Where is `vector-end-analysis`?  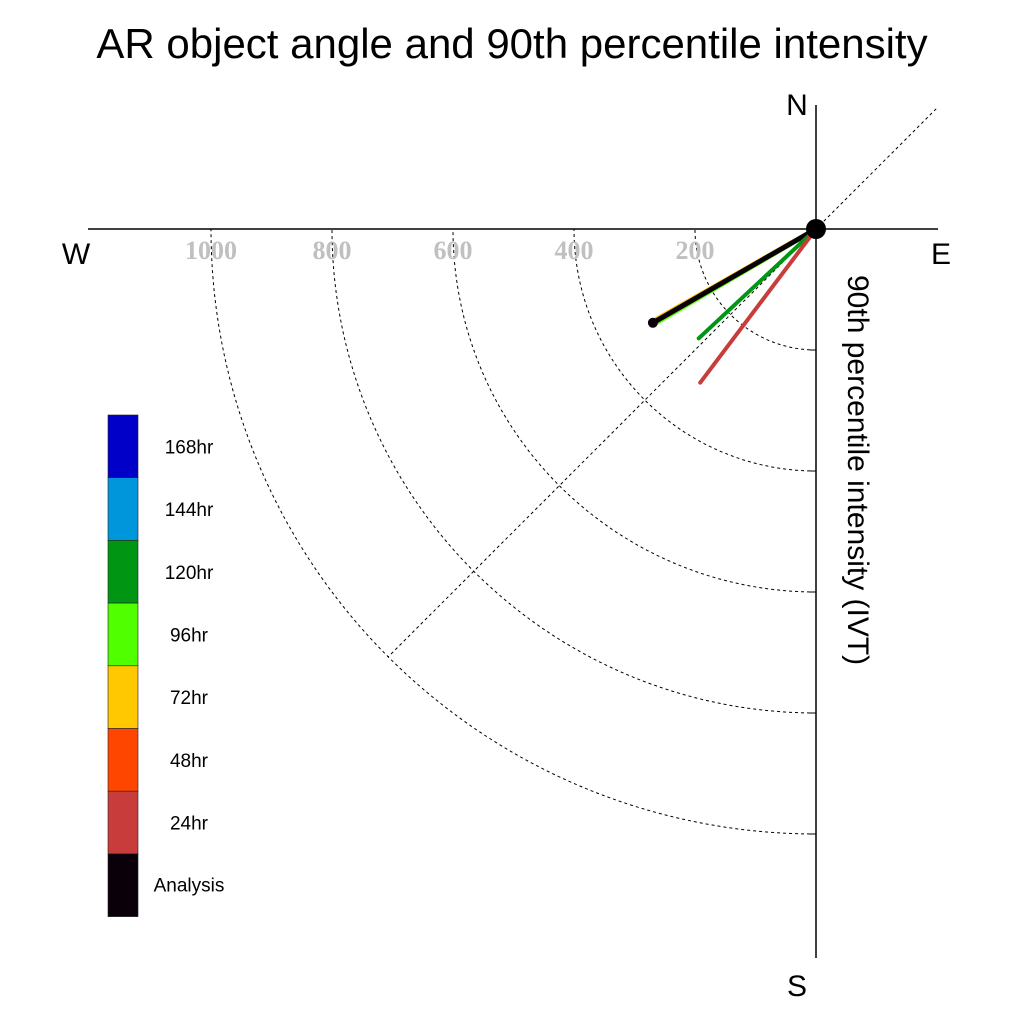 vector-end-analysis is located at coordinates (652, 322).